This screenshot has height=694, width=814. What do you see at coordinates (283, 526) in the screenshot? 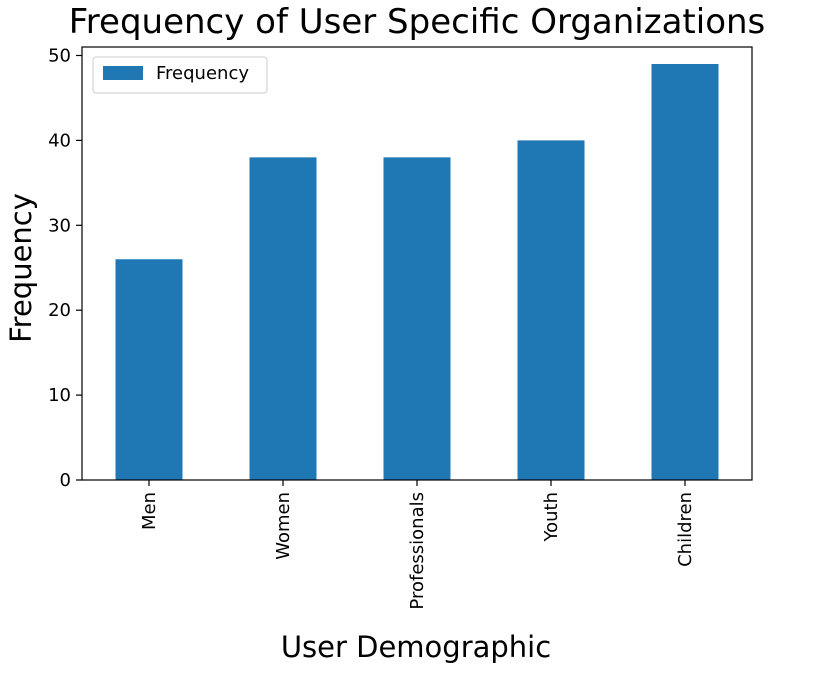
I see `x-tick-label-women: Women` at bounding box center [283, 526].